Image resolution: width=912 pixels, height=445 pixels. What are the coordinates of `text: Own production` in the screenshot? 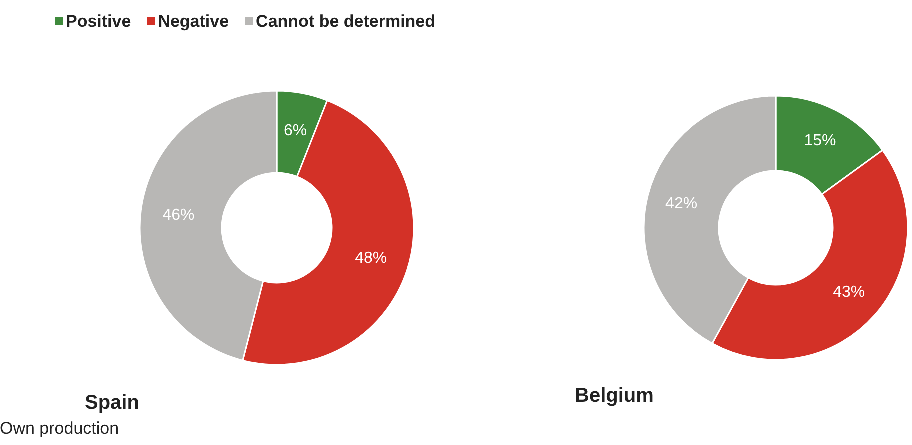 It's located at (60, 428).